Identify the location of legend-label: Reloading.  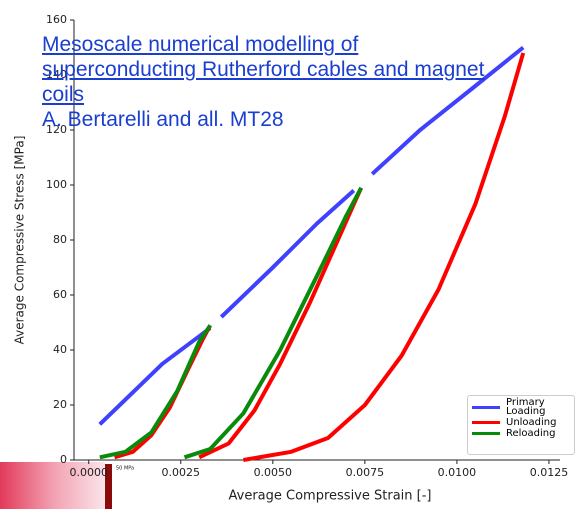
(531, 433).